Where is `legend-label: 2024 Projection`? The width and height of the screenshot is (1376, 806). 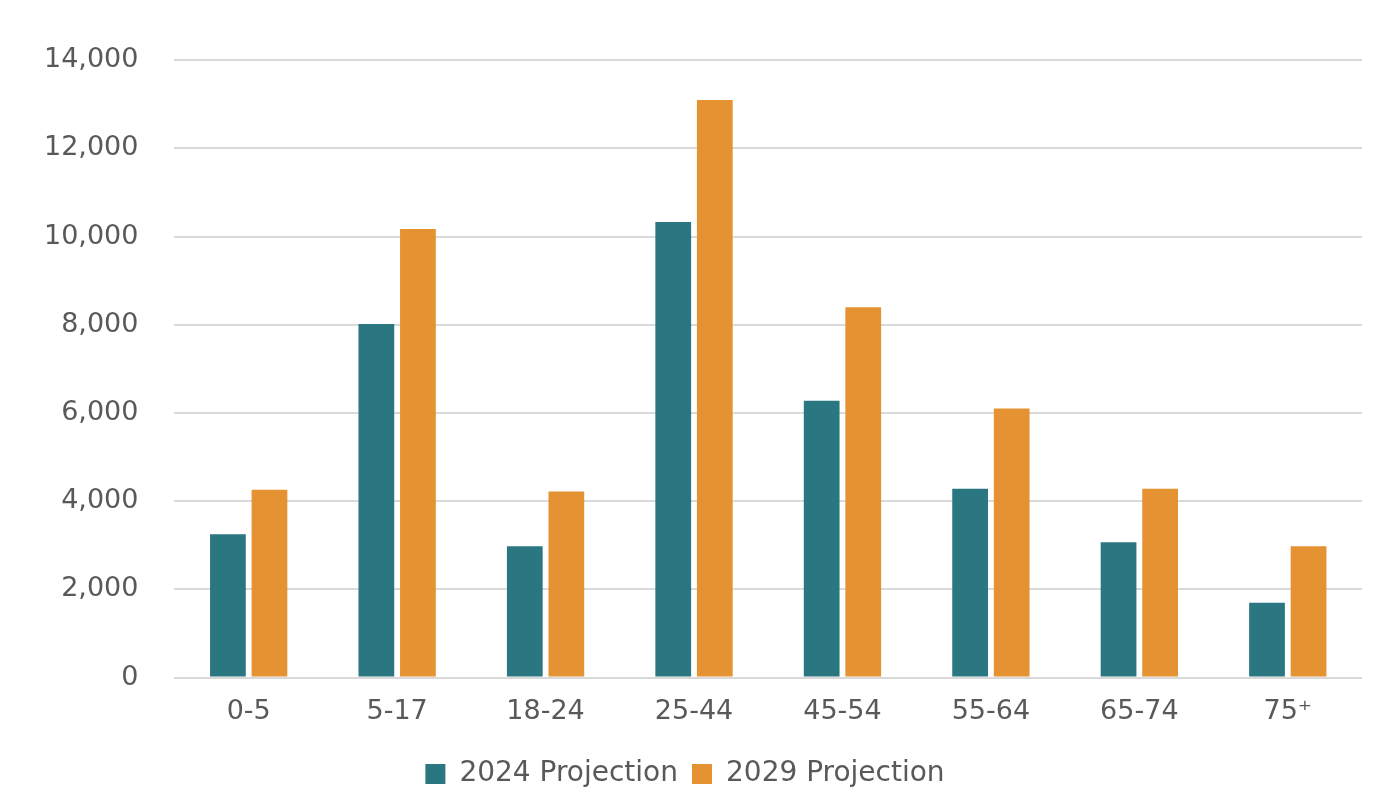 legend-label: 2024 Projection is located at coordinates (569, 772).